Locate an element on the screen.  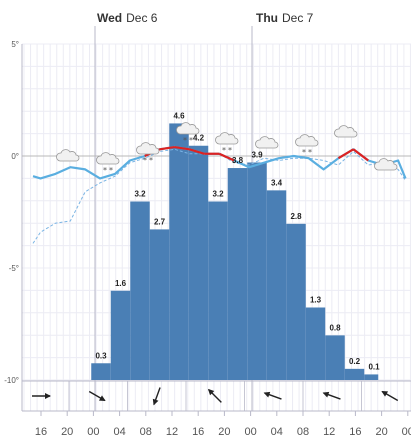
y-axis-tick-labels: 5° 0° -5° -10° is located at coordinates (11, 212).